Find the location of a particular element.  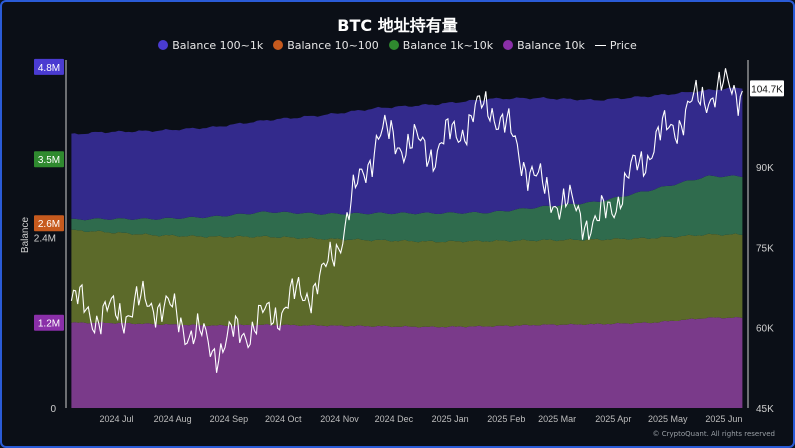

x-tick-label: 2024 Aug is located at coordinates (173, 419).